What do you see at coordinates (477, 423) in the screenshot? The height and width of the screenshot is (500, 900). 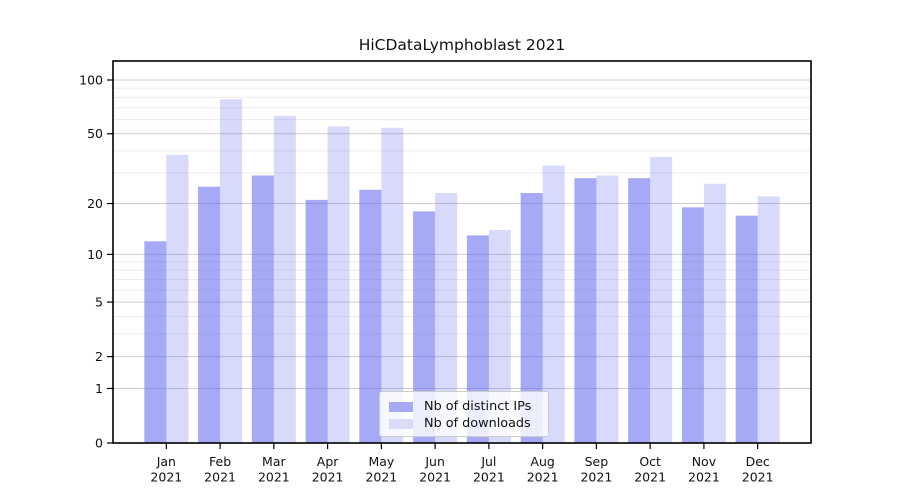 I see `legend-label: Nb of downloads` at bounding box center [477, 423].